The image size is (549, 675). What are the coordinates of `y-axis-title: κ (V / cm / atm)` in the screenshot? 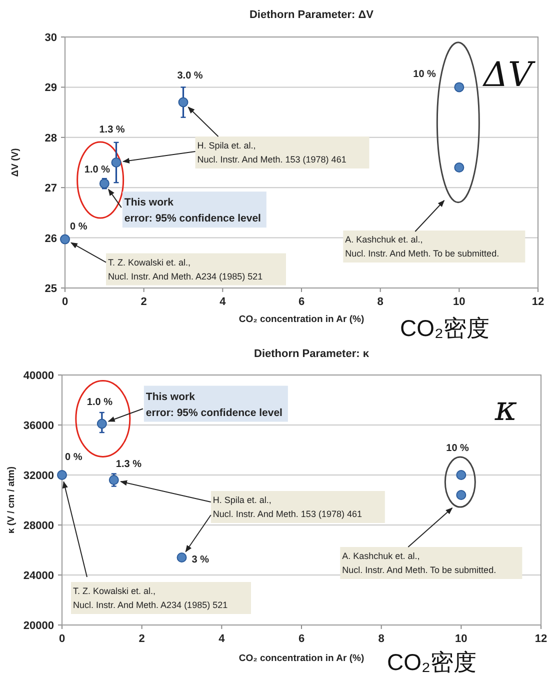 It's located at (11, 500).